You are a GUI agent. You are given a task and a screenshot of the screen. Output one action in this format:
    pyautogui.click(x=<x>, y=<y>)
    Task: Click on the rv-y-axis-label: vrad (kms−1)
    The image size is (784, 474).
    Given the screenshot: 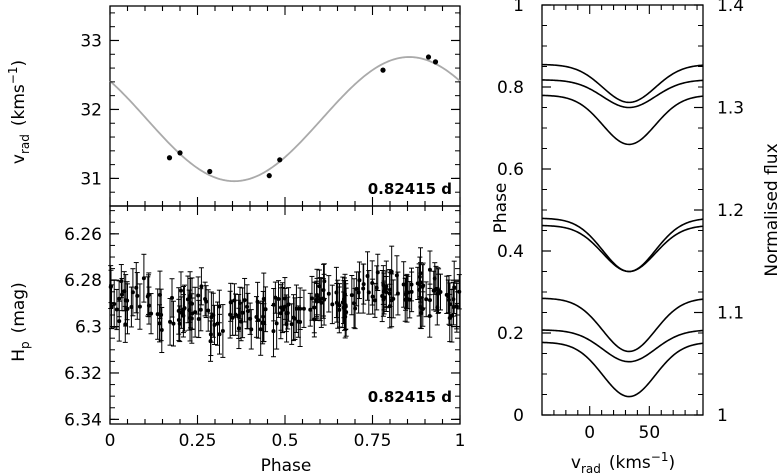 What is the action you would take?
    pyautogui.click(x=19, y=112)
    